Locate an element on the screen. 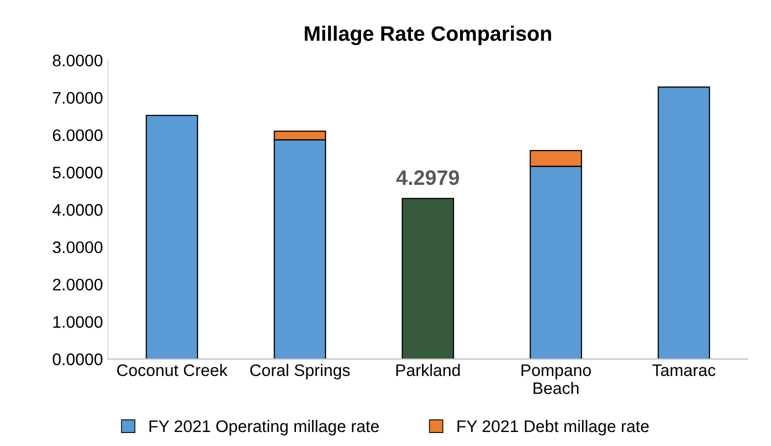 The image size is (771, 446). legend-label: FY 2021 Operating millage rate is located at coordinates (264, 428).